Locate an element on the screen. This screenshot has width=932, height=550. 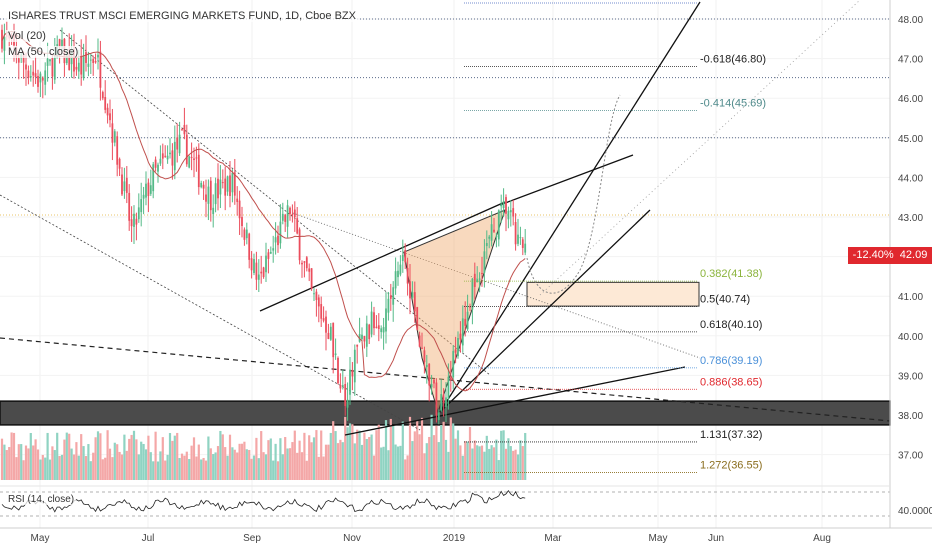
fib-label: -0.414(45.69) is located at coordinates (733, 103).